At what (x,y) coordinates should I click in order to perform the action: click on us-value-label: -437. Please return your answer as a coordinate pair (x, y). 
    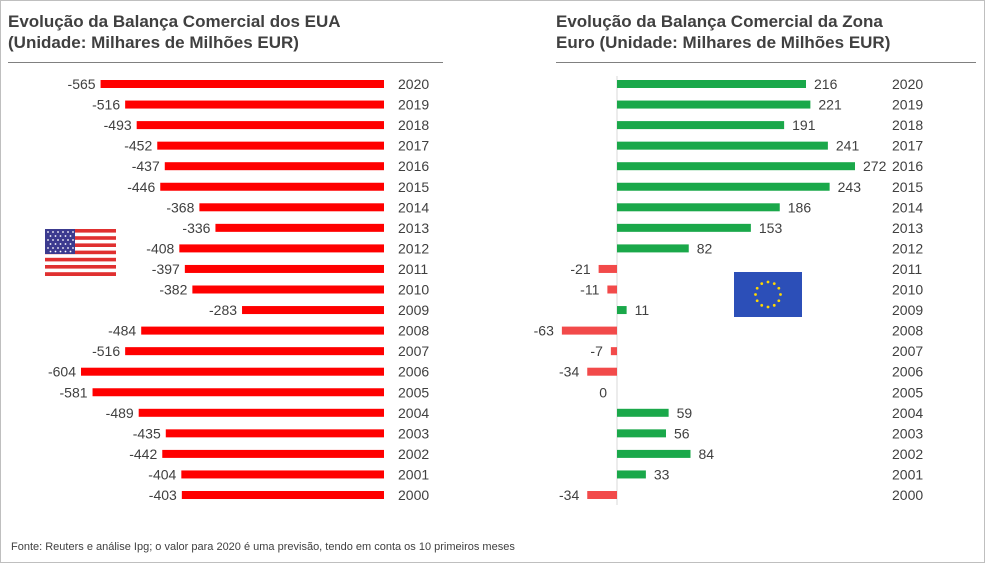
    Looking at the image, I should click on (146, 166).